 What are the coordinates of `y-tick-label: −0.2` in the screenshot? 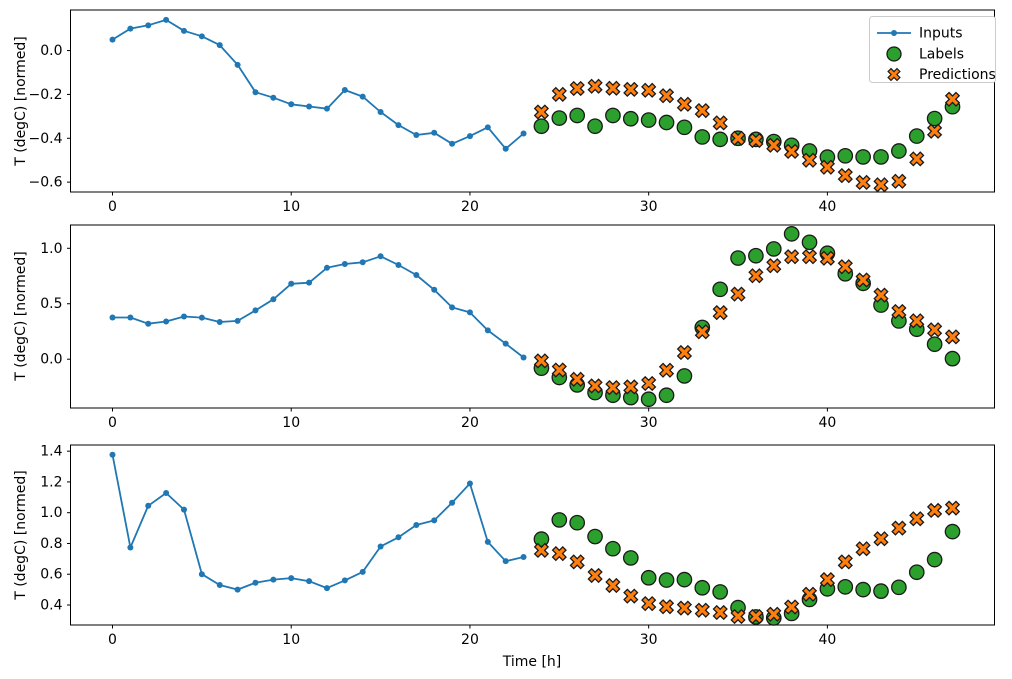 It's located at (46, 95).